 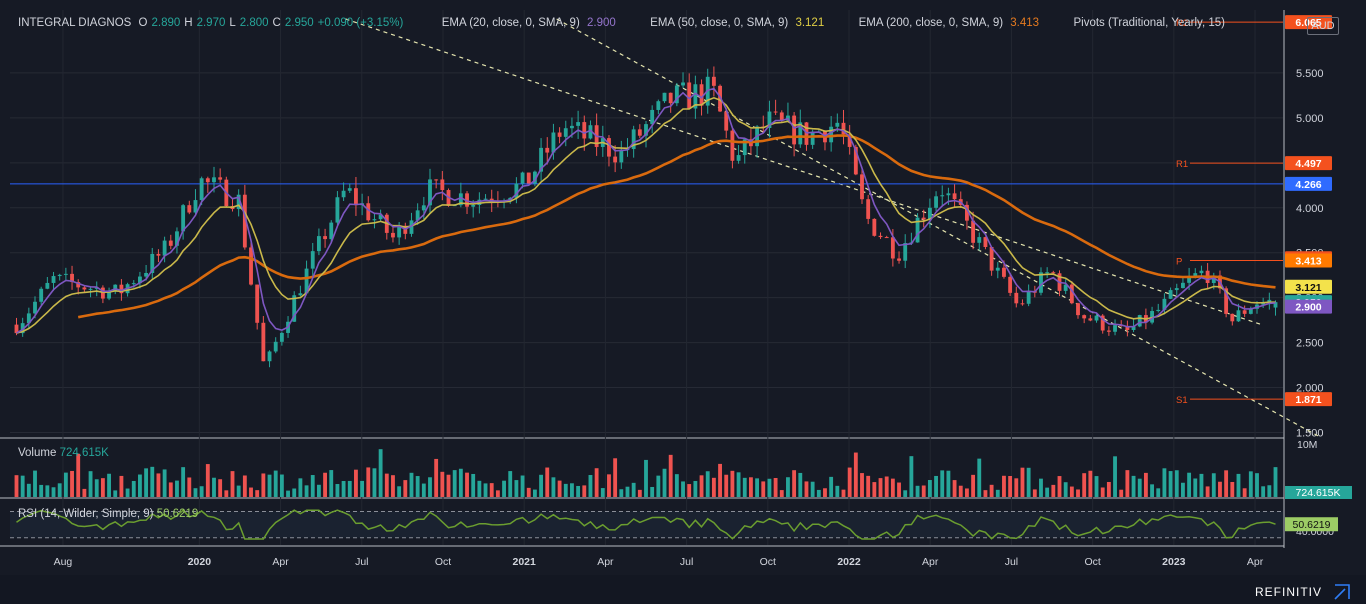 What do you see at coordinates (360, 23) in the screenshot?
I see `change-value: +0.090 (+3.15%)` at bounding box center [360, 23].